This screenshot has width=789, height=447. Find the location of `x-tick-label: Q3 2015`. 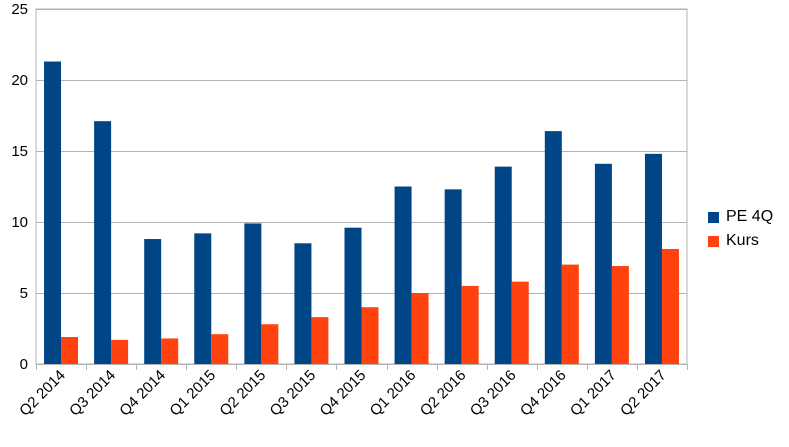

x-tick-label: Q3 2015 is located at coordinates (293, 393).